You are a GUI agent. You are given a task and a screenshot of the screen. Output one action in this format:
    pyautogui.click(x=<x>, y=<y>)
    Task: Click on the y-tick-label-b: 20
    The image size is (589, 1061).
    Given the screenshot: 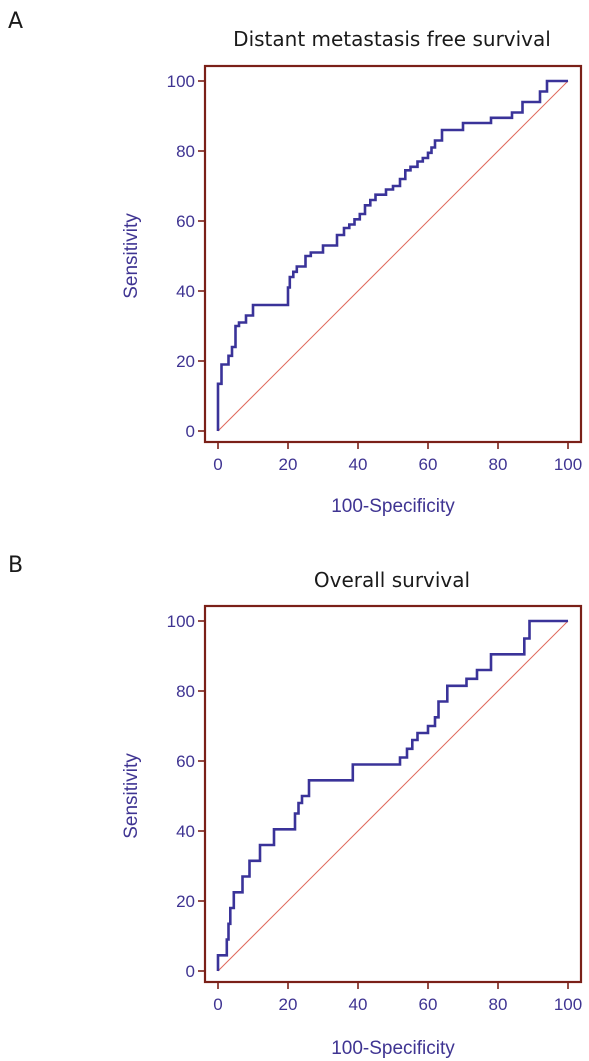 What is the action you would take?
    pyautogui.click(x=185, y=901)
    